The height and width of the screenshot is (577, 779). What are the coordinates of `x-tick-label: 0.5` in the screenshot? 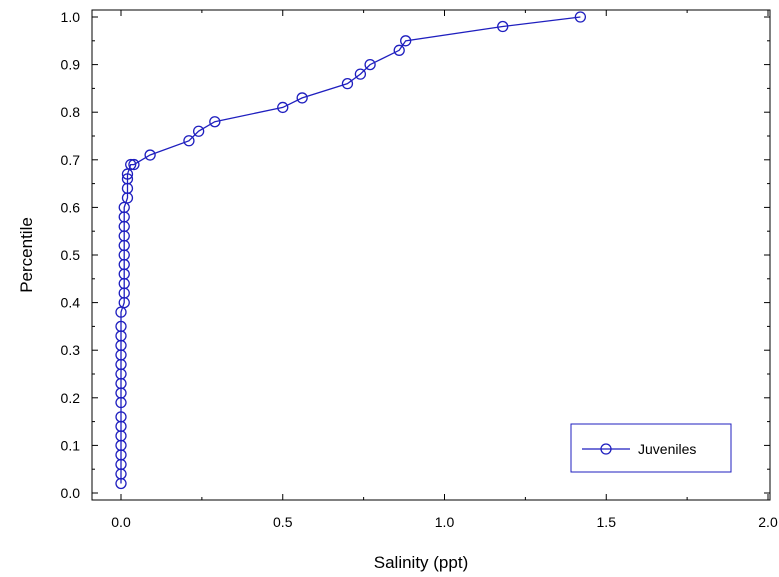 It's located at (283, 522).